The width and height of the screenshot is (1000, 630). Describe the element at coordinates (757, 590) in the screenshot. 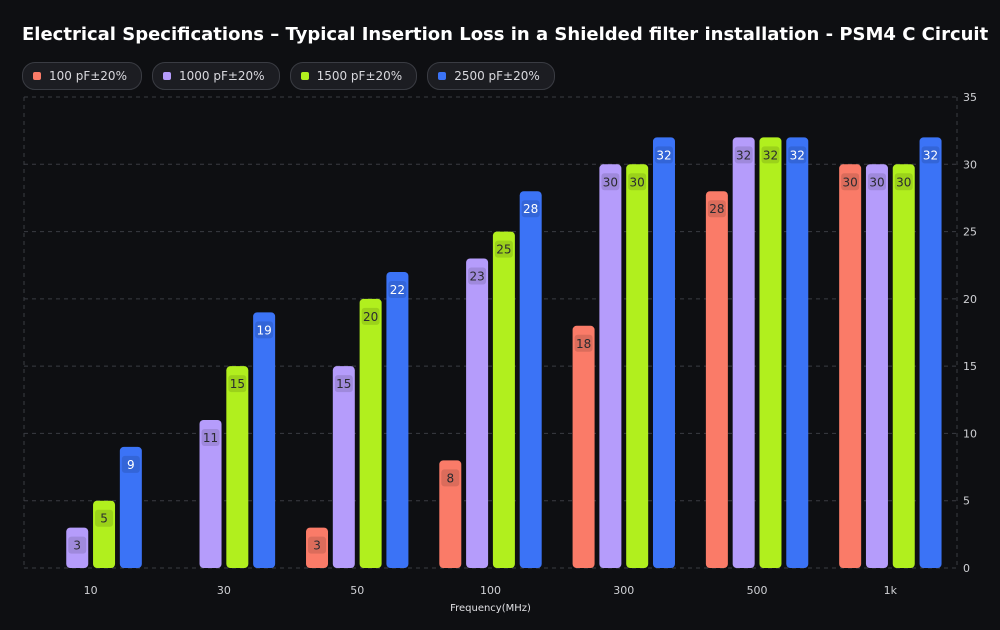

I see `x-tick-label: 500` at that location.